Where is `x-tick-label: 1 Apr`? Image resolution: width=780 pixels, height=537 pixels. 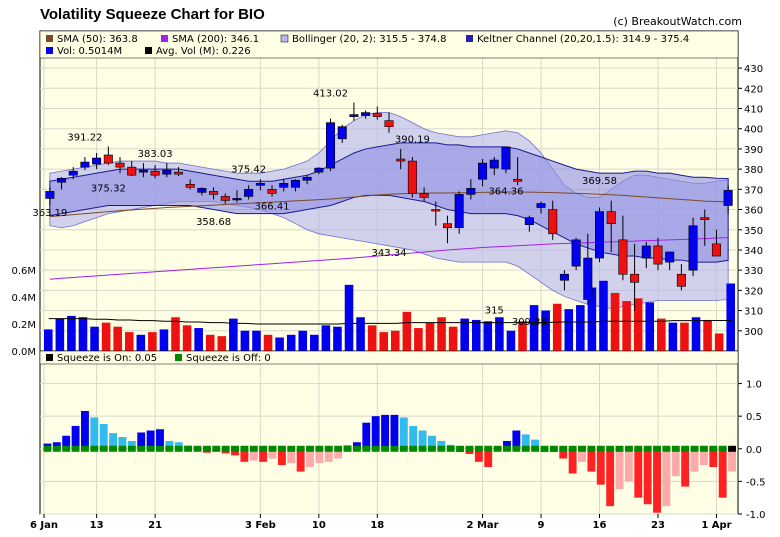
x-tick-label: 1 Apr is located at coordinates (716, 525).